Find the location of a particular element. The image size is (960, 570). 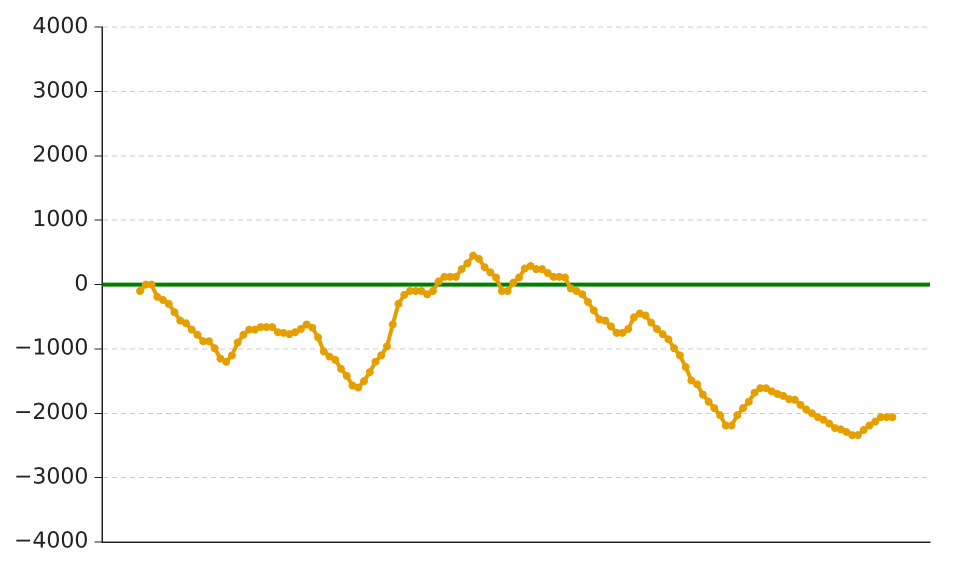

y-tick-label: 2000 is located at coordinates (60, 155).